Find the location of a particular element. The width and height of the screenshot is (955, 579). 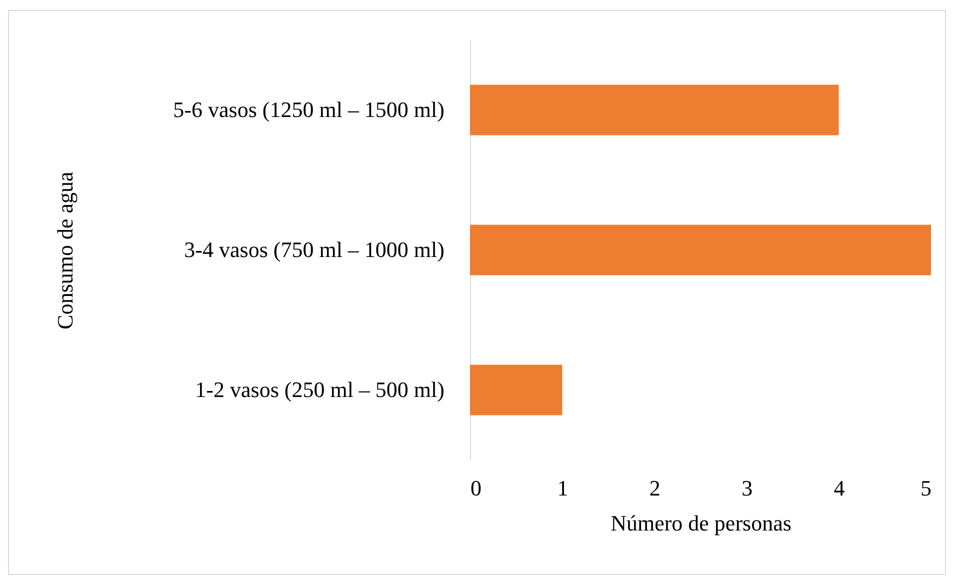

x-tick-label: 2 is located at coordinates (654, 488).